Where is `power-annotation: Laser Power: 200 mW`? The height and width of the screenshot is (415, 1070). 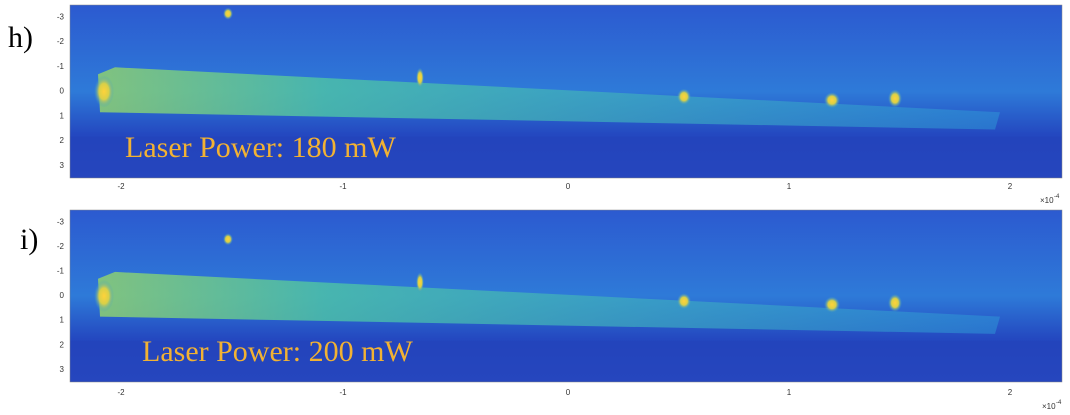 power-annotation: Laser Power: 200 mW is located at coordinates (277, 351).